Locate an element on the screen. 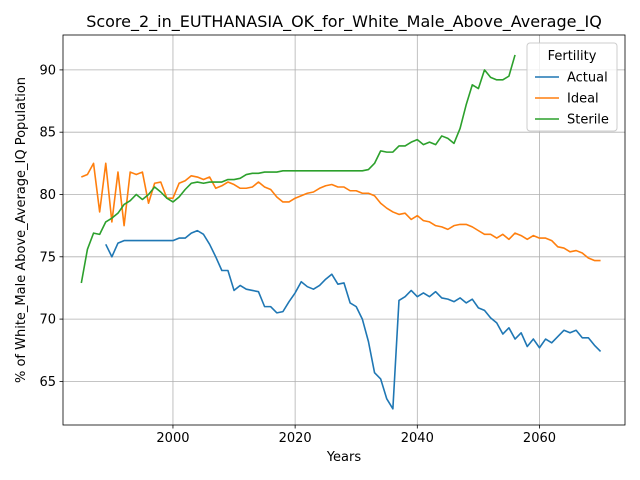  legend-label-actual: Actual is located at coordinates (587, 78).